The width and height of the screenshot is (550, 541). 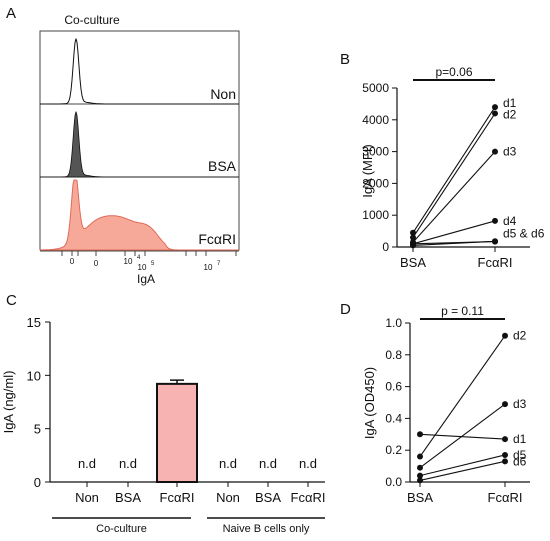 What do you see at coordinates (393, 418) in the screenshot?
I see `y-tick-label: 0.4` at bounding box center [393, 418].